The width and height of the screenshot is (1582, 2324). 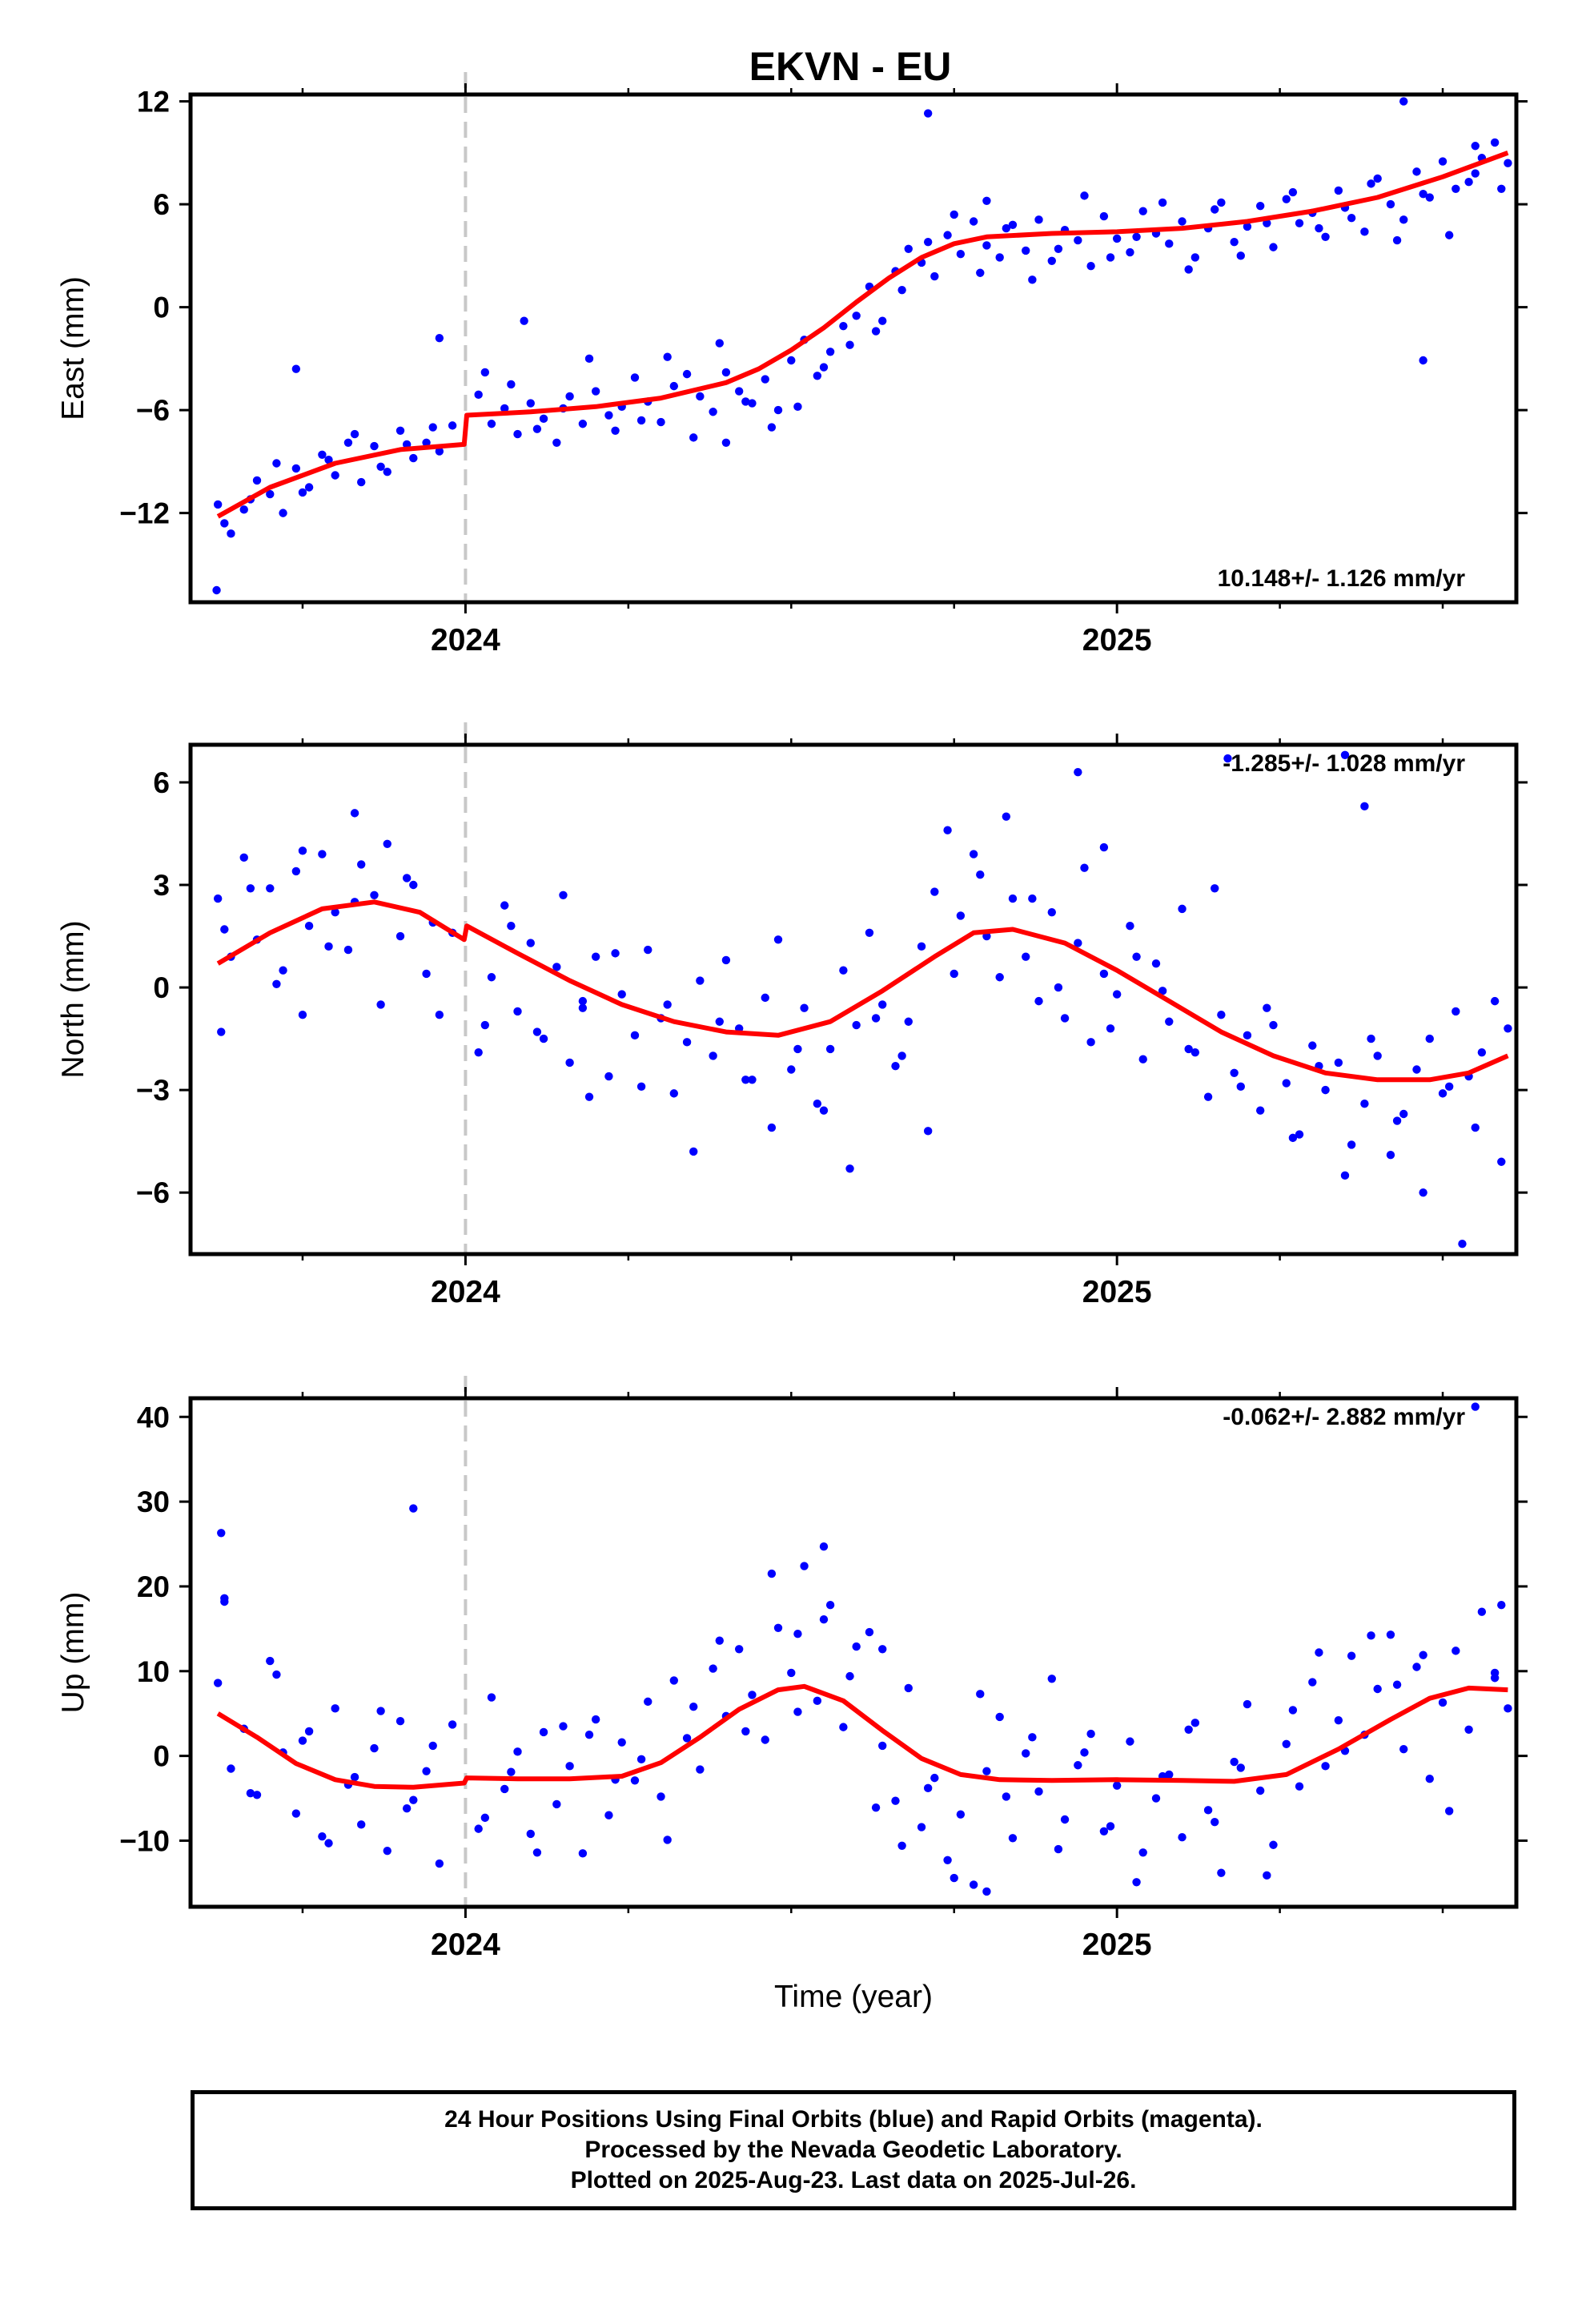 What do you see at coordinates (73, 348) in the screenshot?
I see `y-axis-label: East (mm)` at bounding box center [73, 348].